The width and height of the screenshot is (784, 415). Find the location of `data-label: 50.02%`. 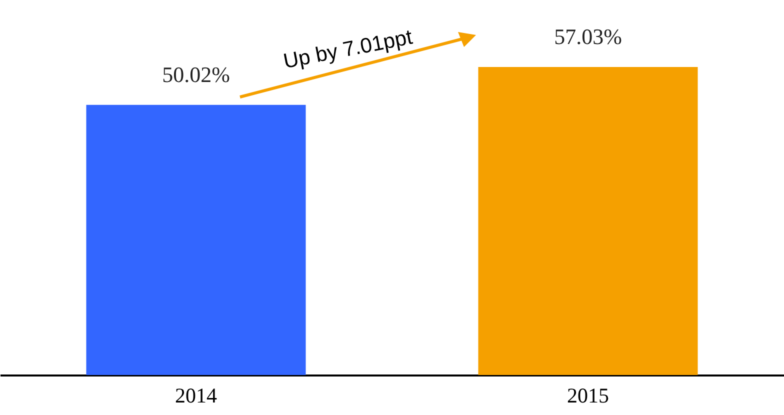

data-label: 50.02% is located at coordinates (196, 74).